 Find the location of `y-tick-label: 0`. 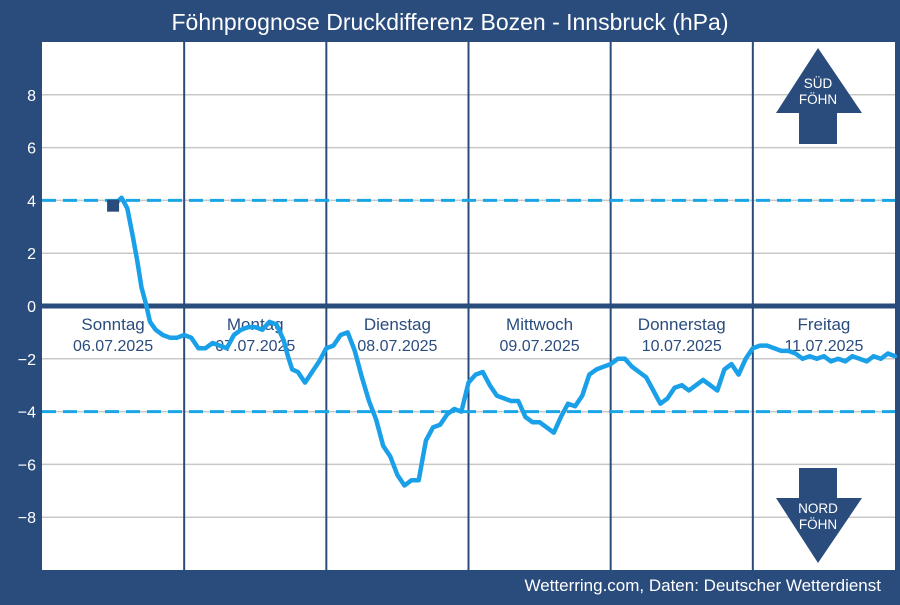

y-tick-label: 0 is located at coordinates (31, 307).